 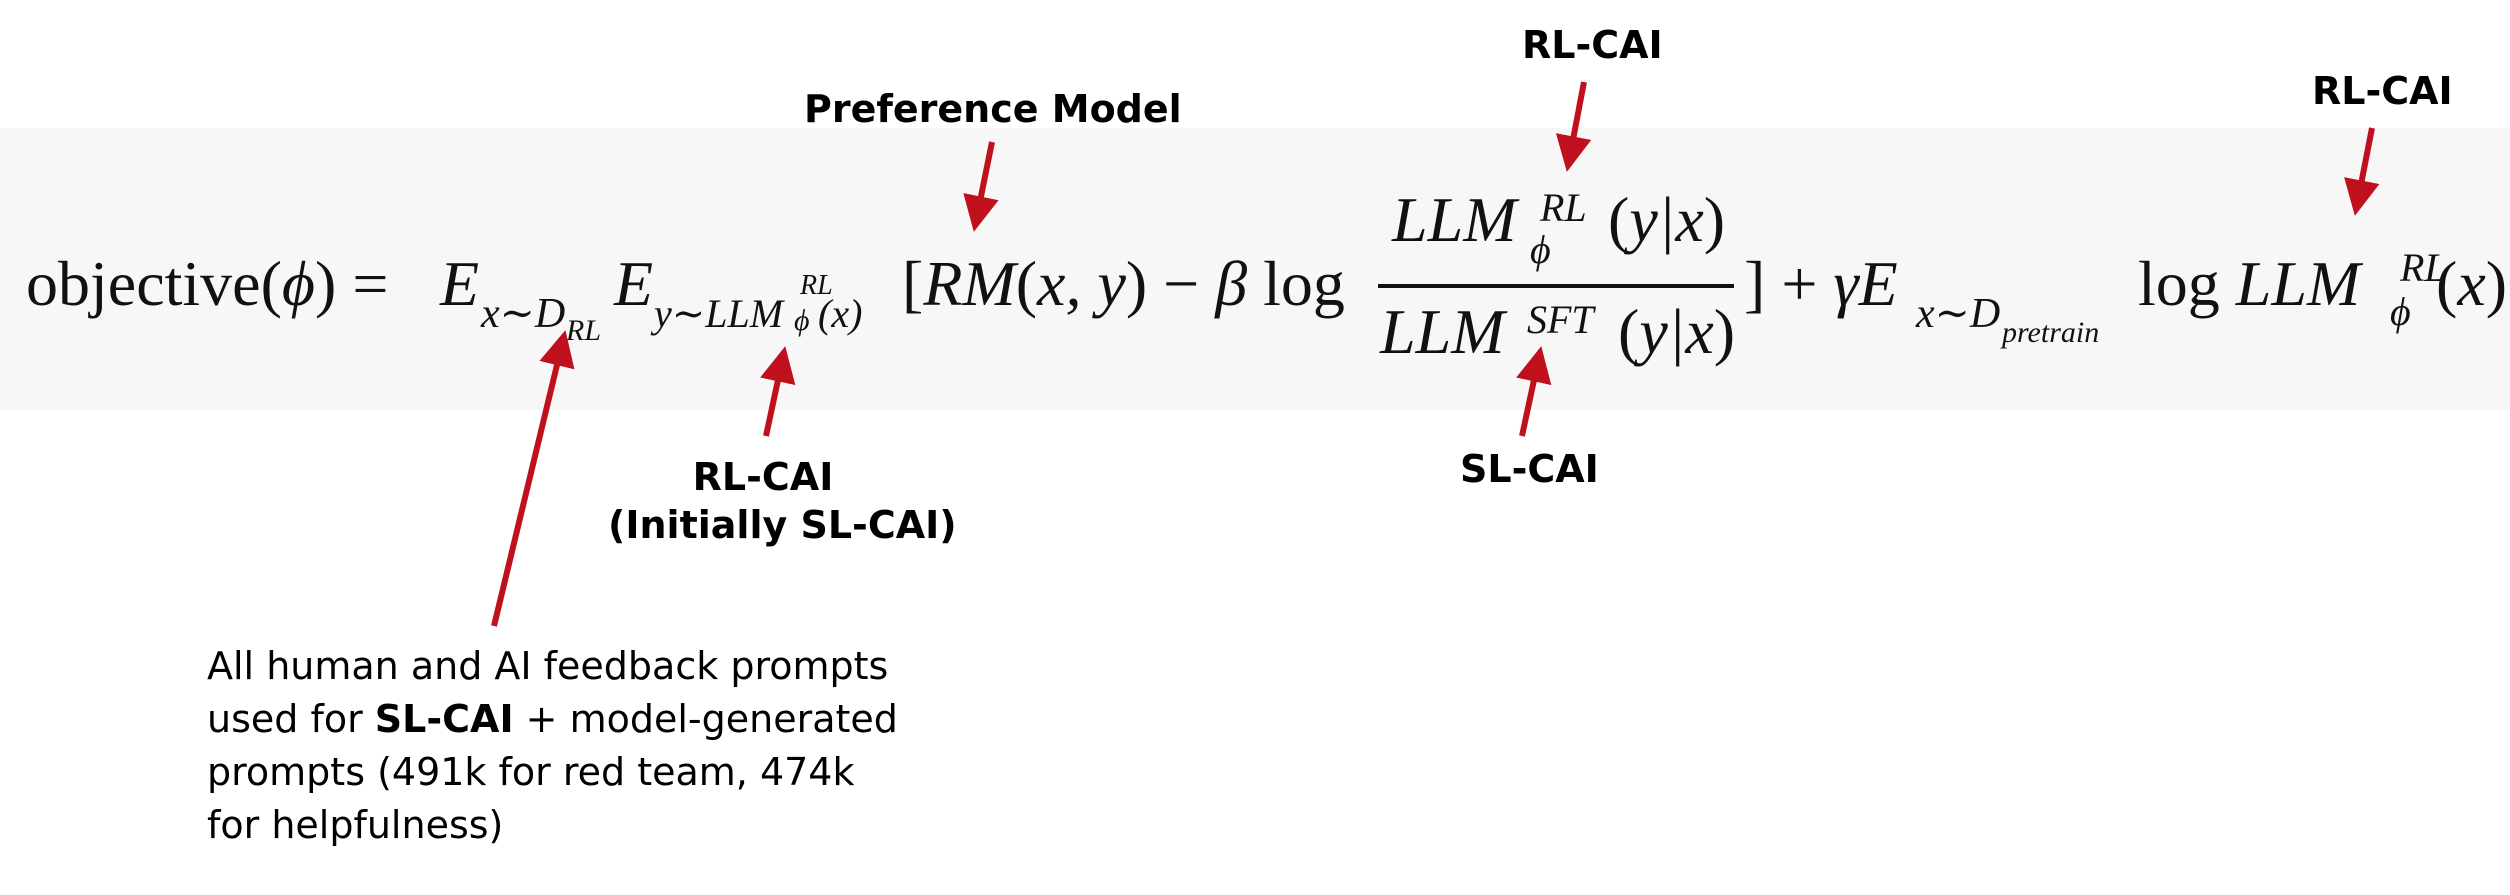 What do you see at coordinates (763, 477) in the screenshot?
I see `rl-cai-initially-line1: RL-CAI` at bounding box center [763, 477].